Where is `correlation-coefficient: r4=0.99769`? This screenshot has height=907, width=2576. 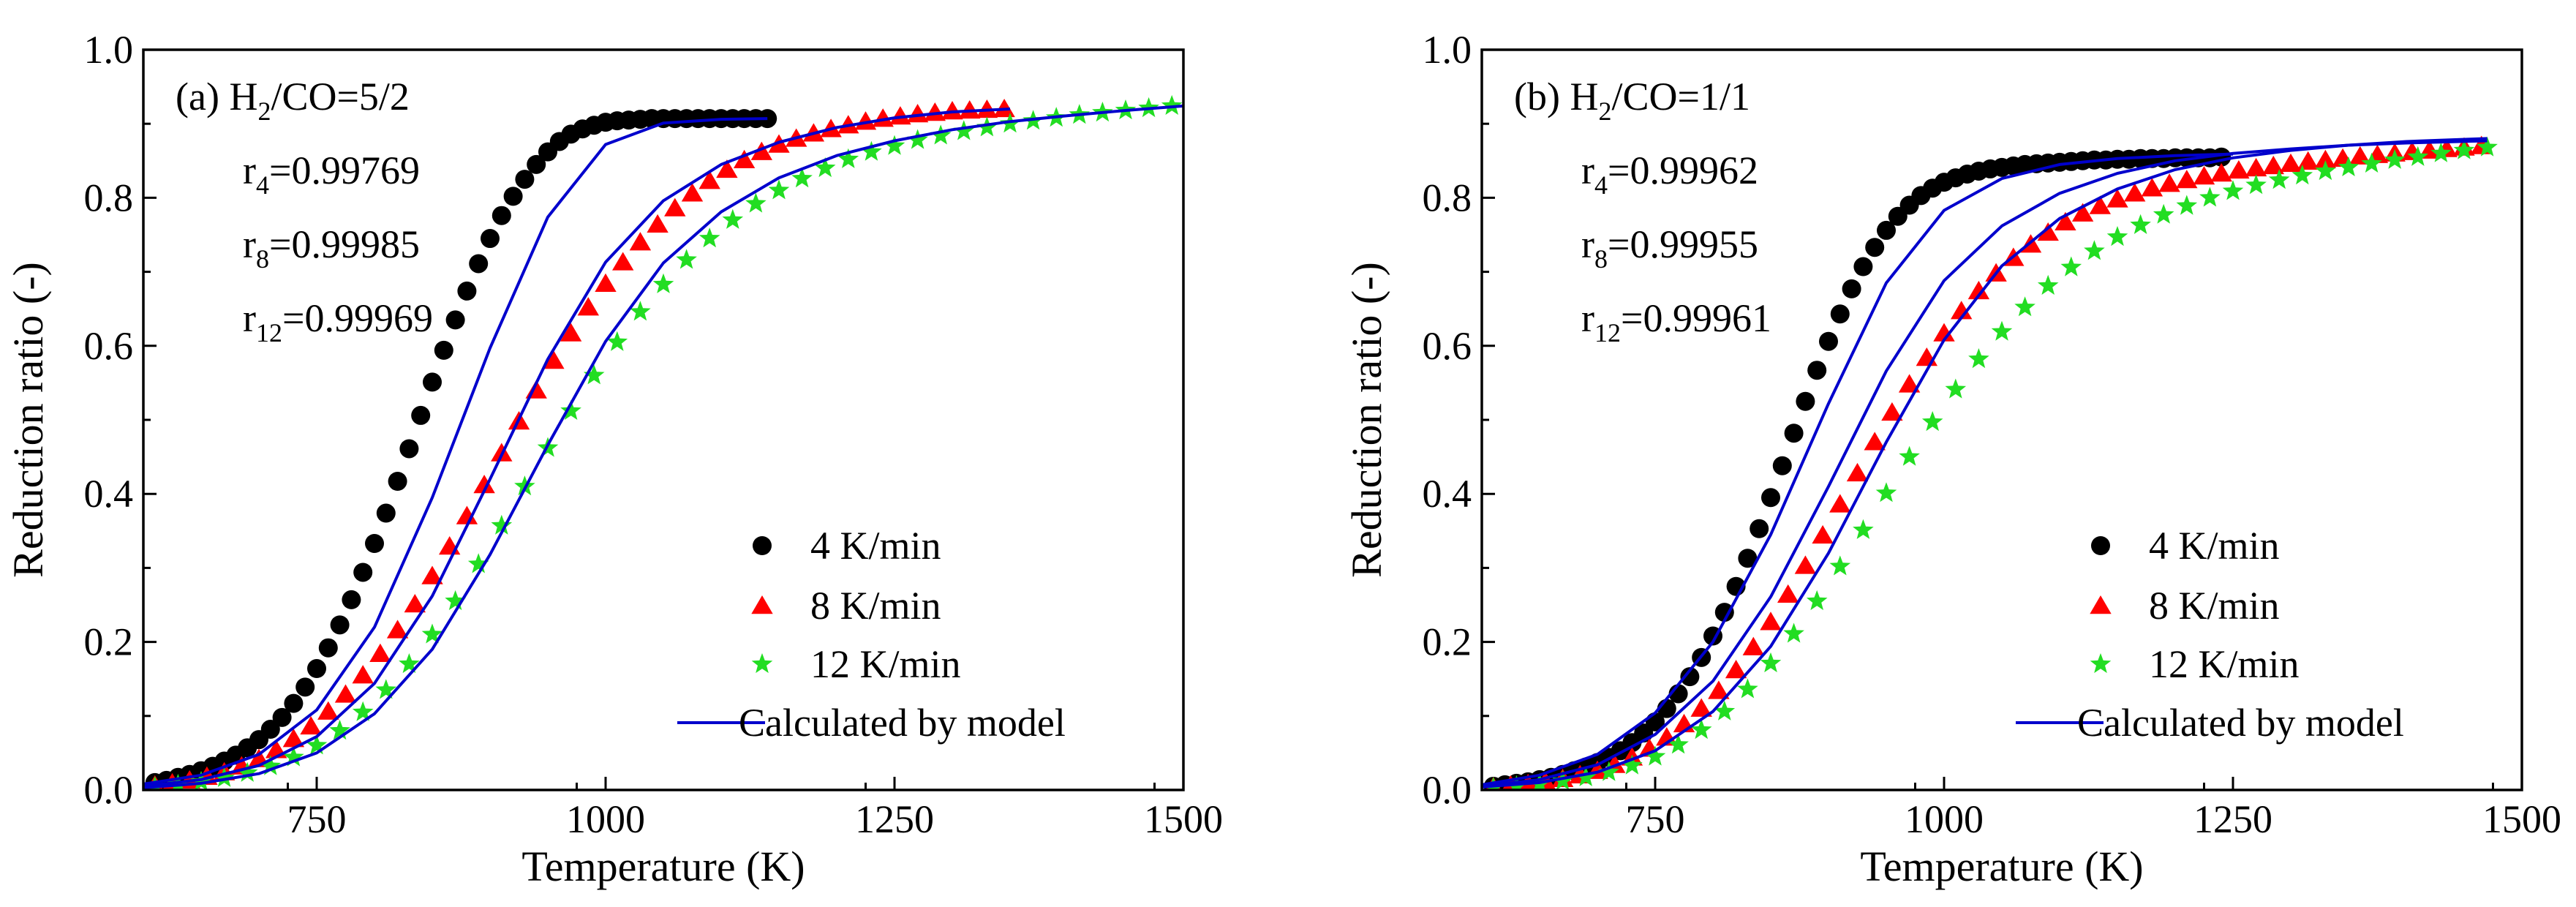 correlation-coefficient: r4=0.99769 is located at coordinates (331, 174).